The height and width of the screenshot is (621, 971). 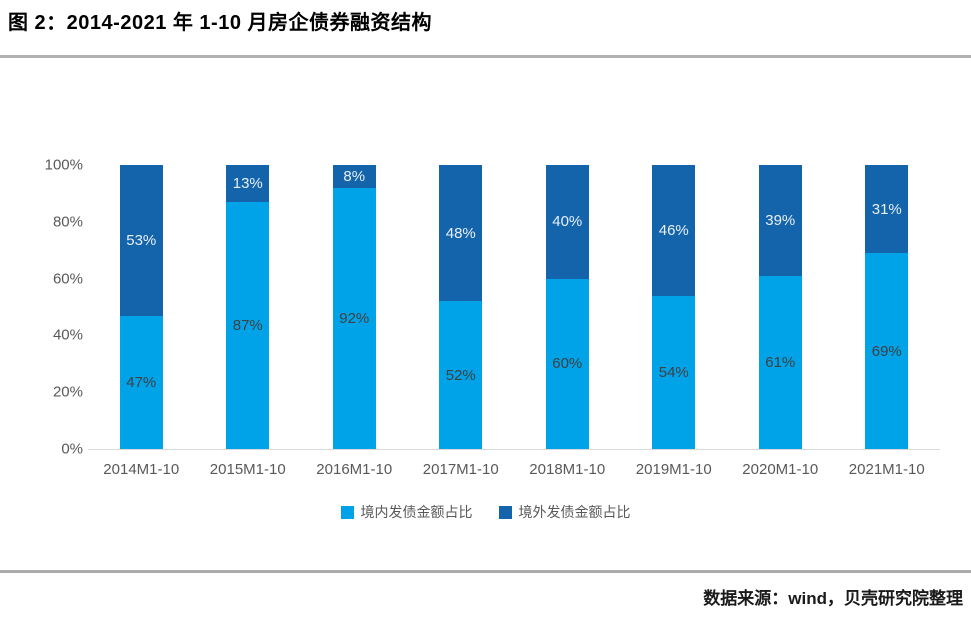 What do you see at coordinates (574, 512) in the screenshot?
I see `legend-label: 境外发债金额占比` at bounding box center [574, 512].